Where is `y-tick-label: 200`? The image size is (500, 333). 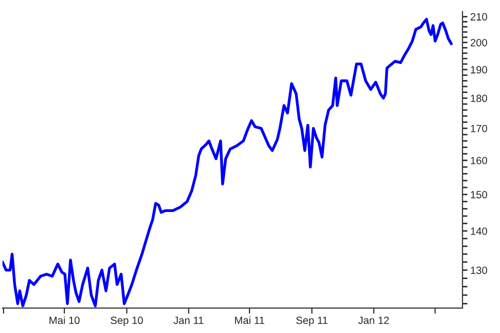 y-tick-label: 200 is located at coordinates (479, 42).